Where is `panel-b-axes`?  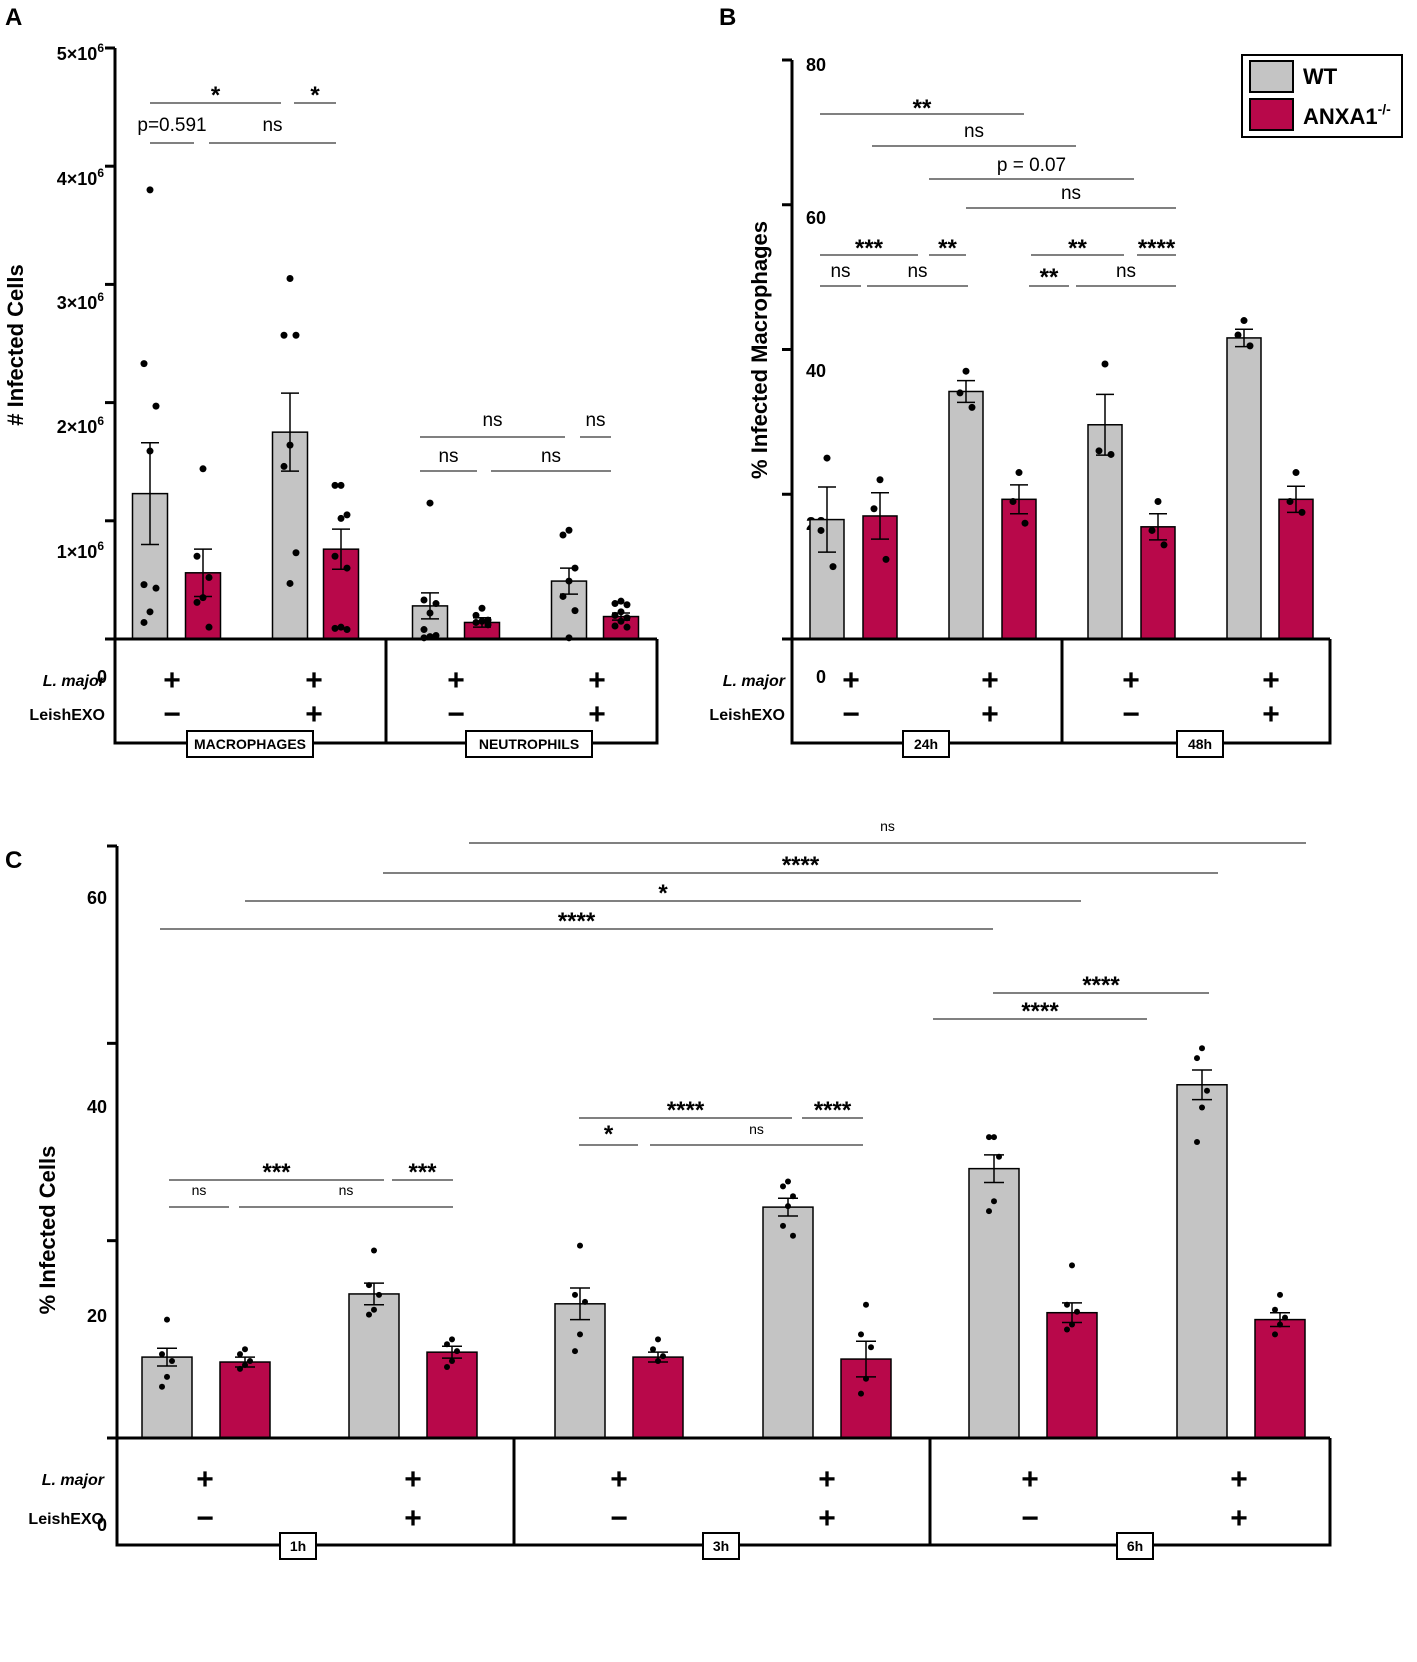 panel-b-axes is located at coordinates (788, 349).